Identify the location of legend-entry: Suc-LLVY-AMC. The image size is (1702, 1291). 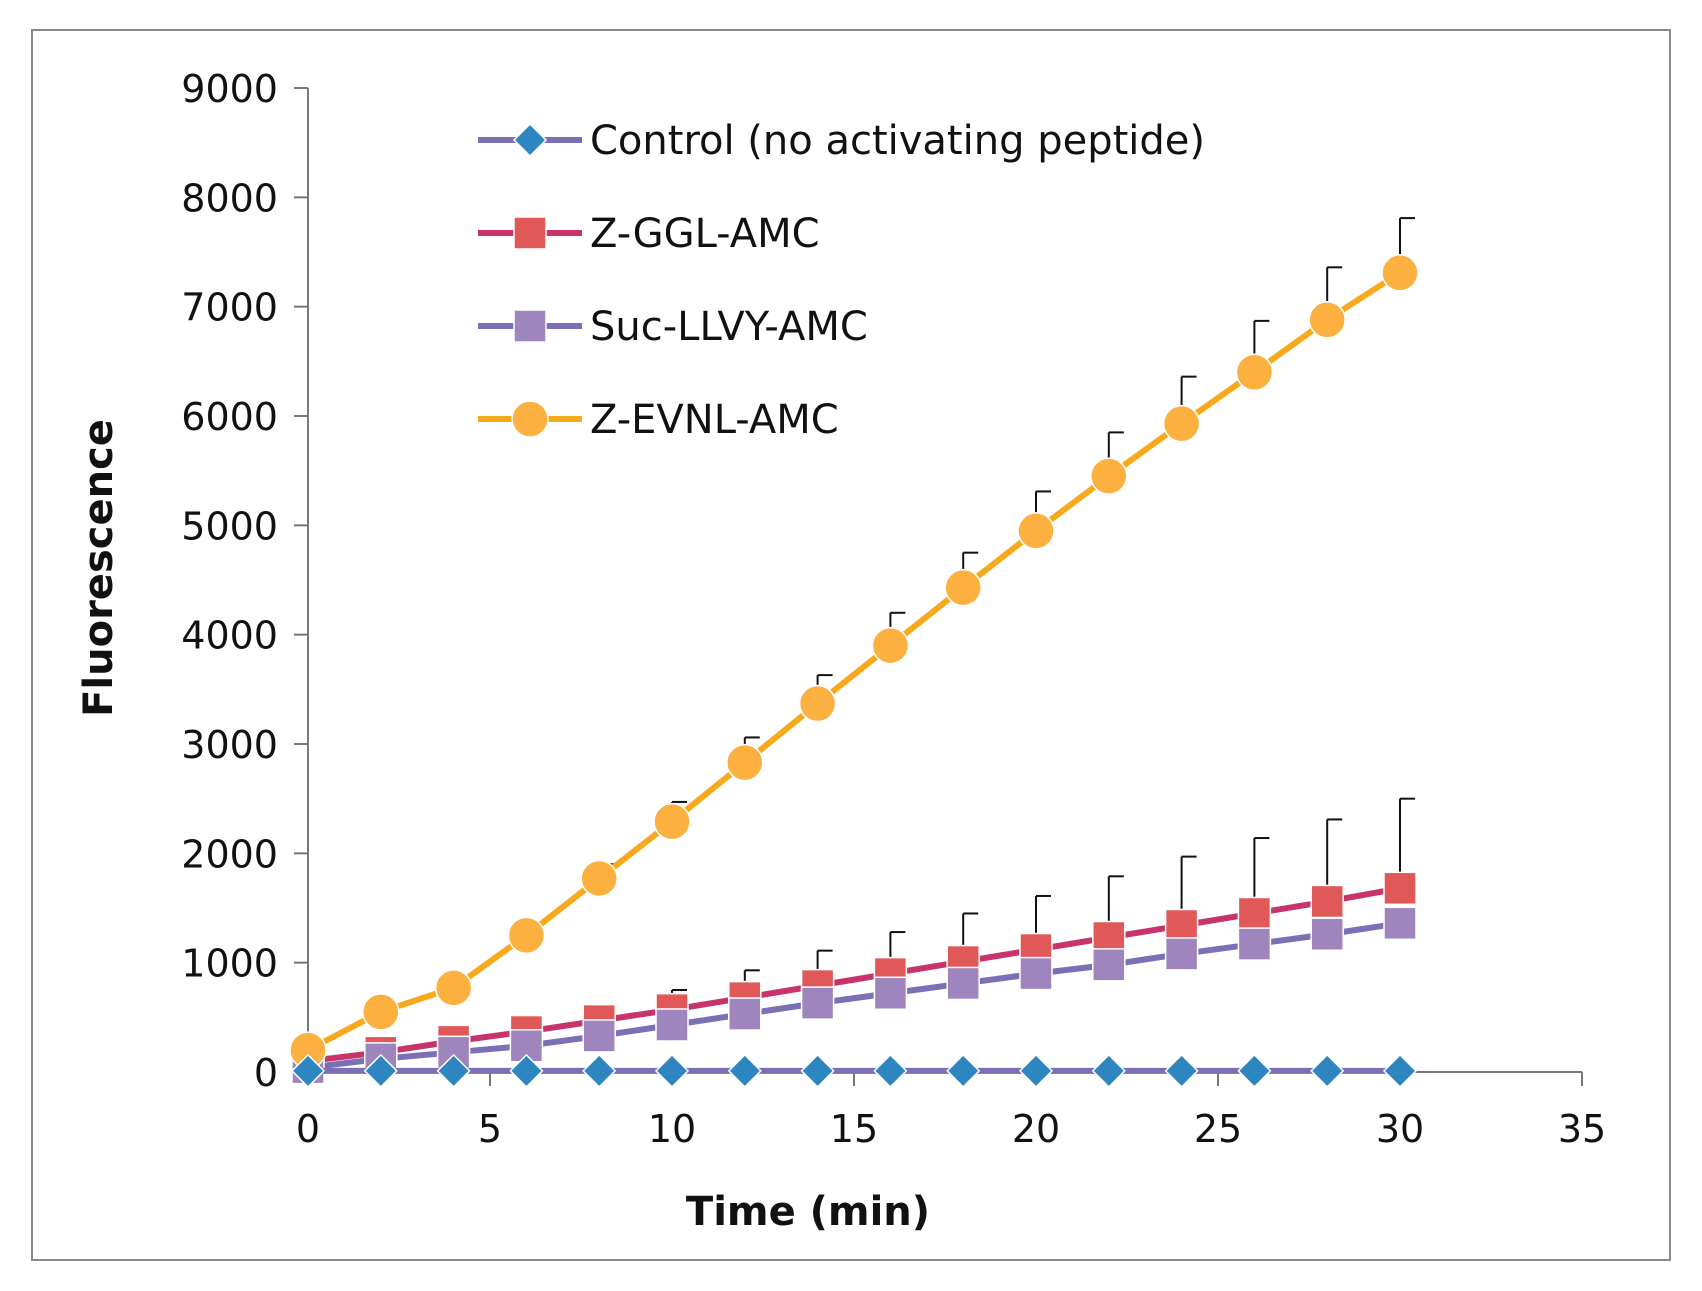
(673, 327).